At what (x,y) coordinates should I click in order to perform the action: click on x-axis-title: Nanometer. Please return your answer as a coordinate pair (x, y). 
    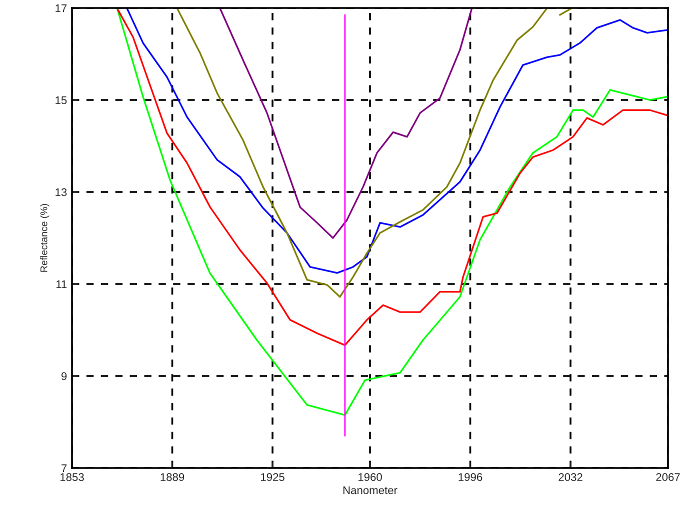
    Looking at the image, I should click on (370, 490).